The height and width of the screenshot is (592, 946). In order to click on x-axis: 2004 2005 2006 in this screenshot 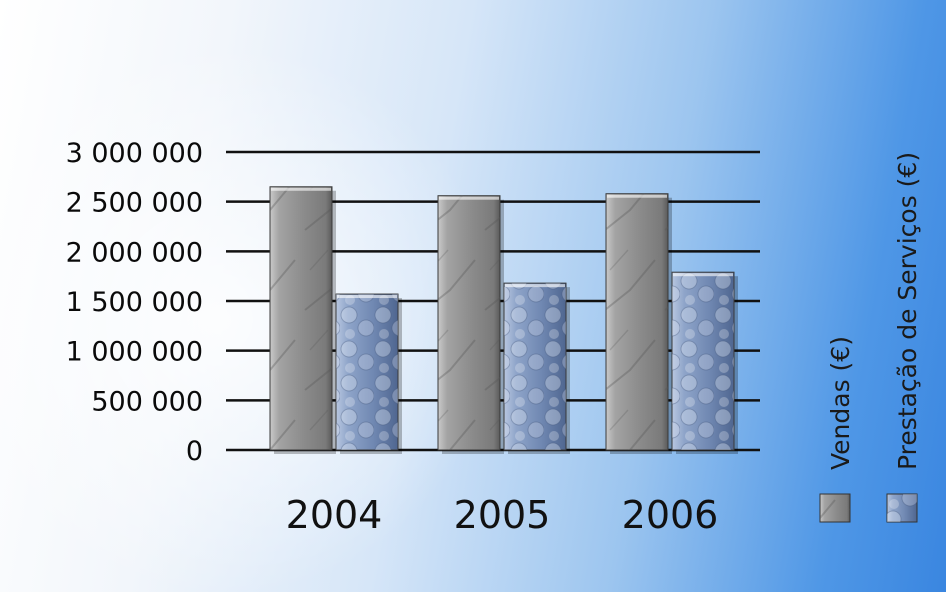, I will do `click(502, 515)`.